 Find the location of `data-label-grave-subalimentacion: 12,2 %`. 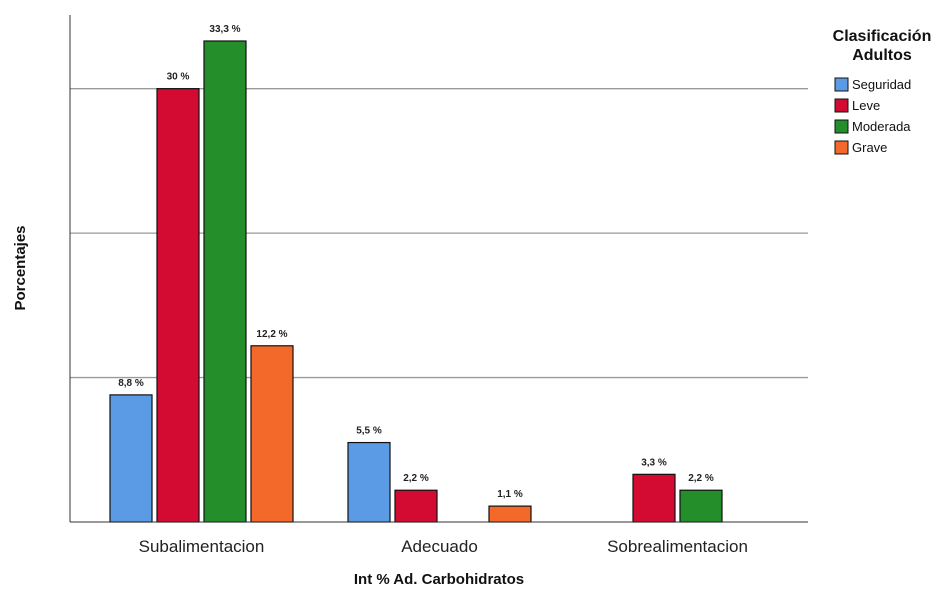

data-label-grave-subalimentacion: 12,2 % is located at coordinates (271, 334).